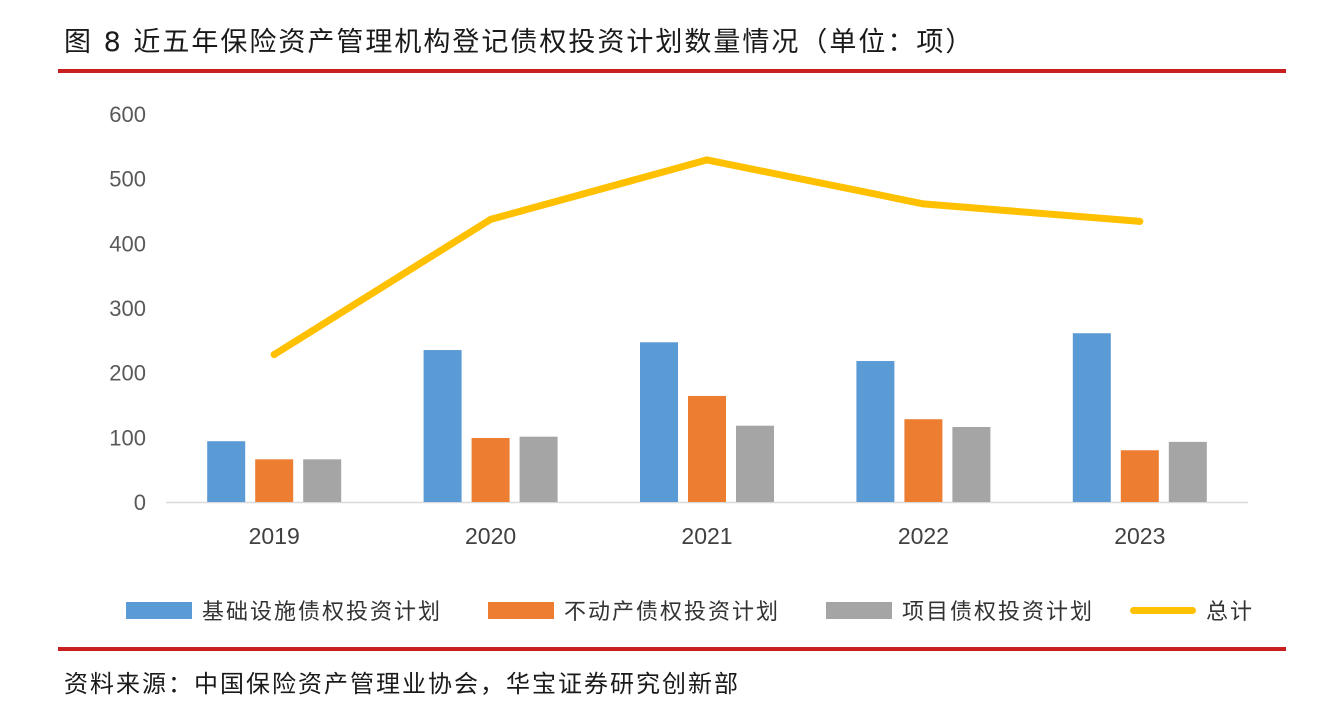  I want to click on y-tick-label: 0, so click(140, 502).